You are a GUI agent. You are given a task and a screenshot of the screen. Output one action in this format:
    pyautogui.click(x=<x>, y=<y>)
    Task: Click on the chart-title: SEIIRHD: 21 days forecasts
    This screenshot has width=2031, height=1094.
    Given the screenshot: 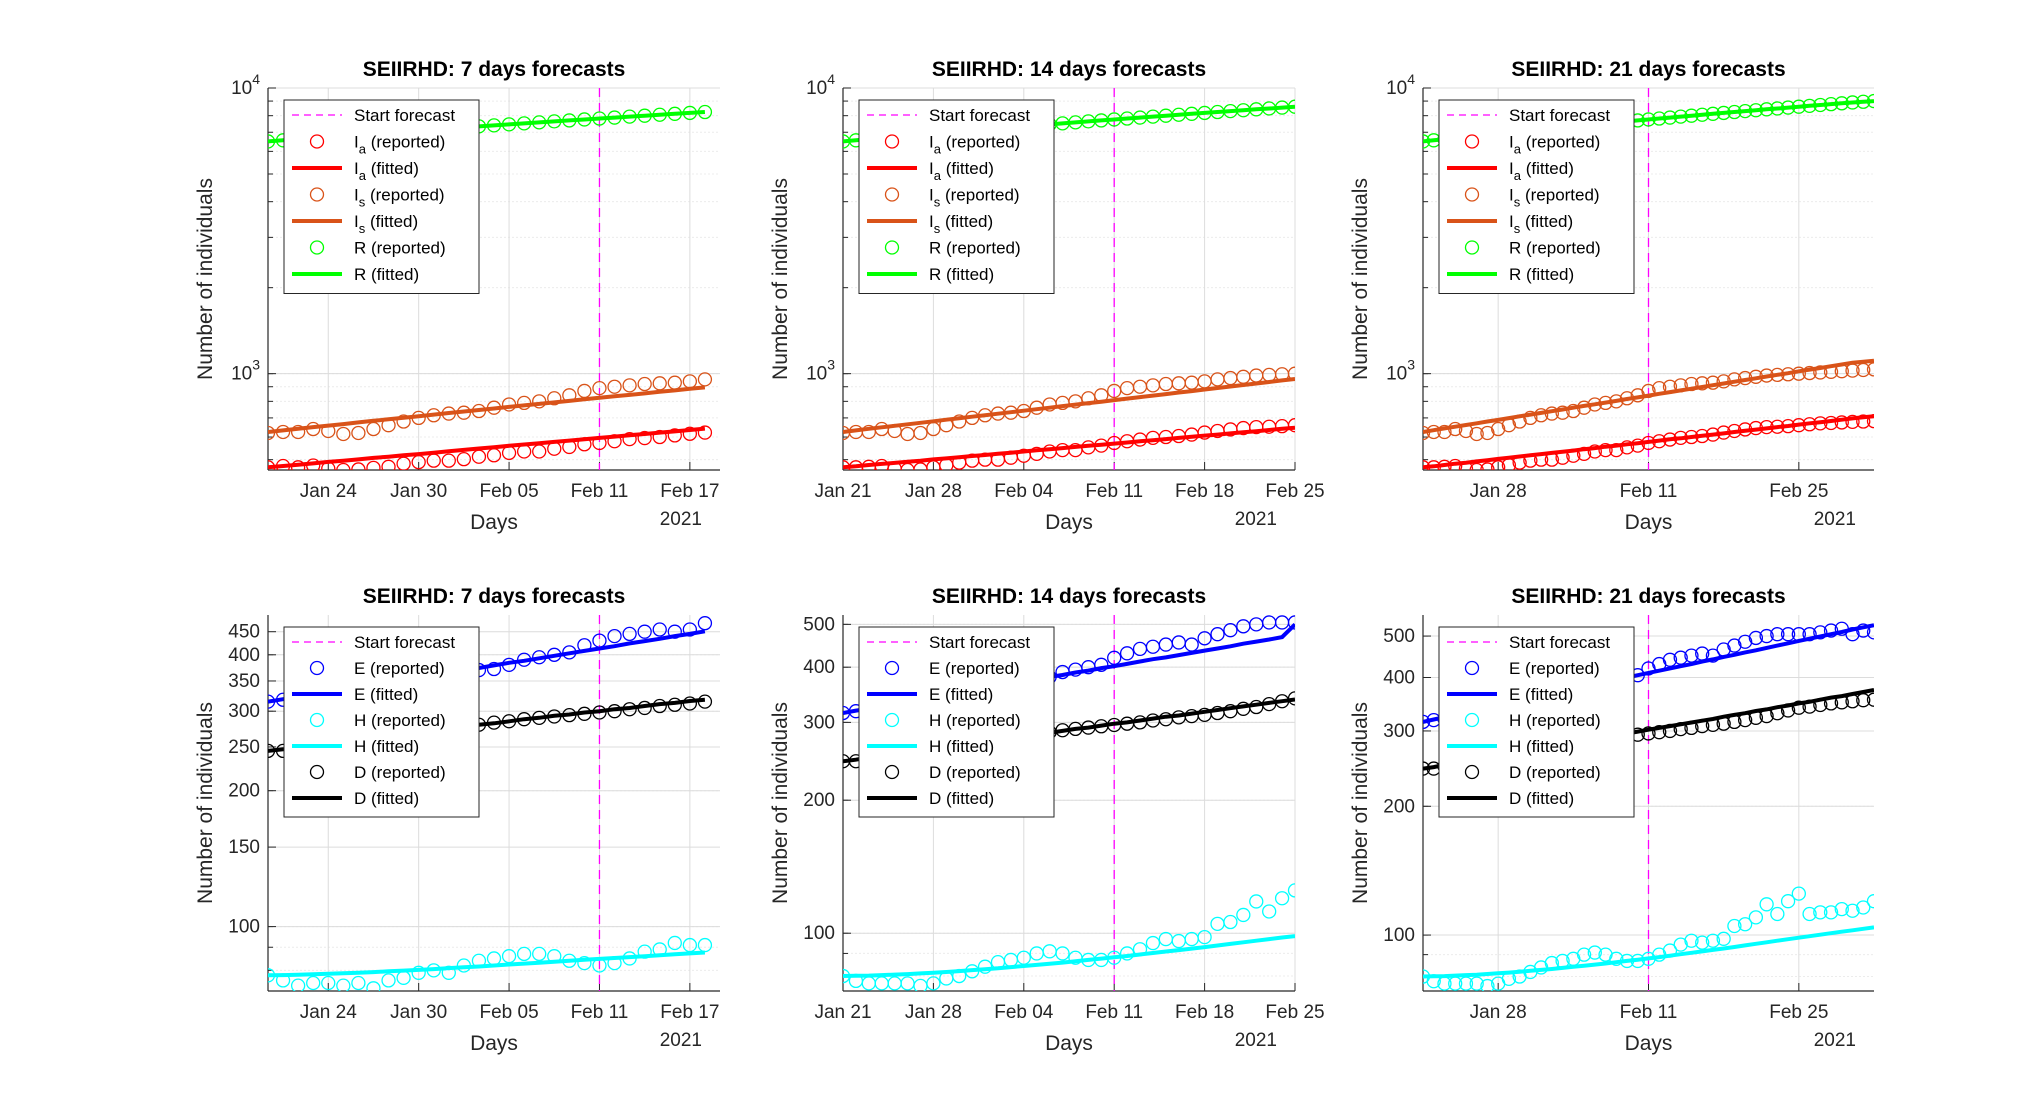 What is the action you would take?
    pyautogui.click(x=1648, y=69)
    